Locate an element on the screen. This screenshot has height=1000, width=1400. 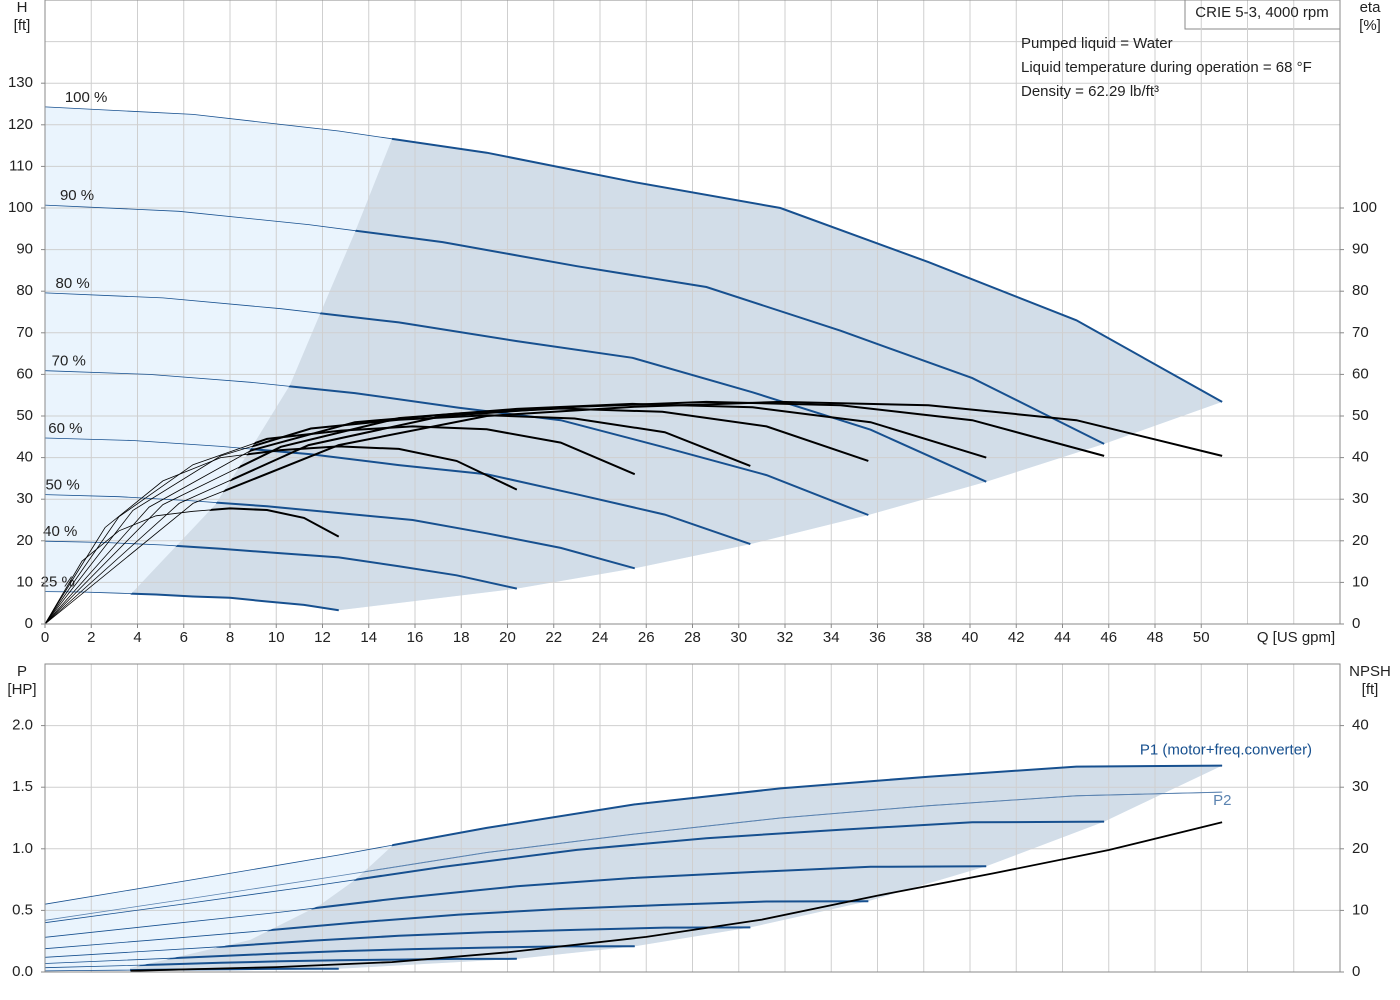
y-tick-label: 50 is located at coordinates (24, 415).